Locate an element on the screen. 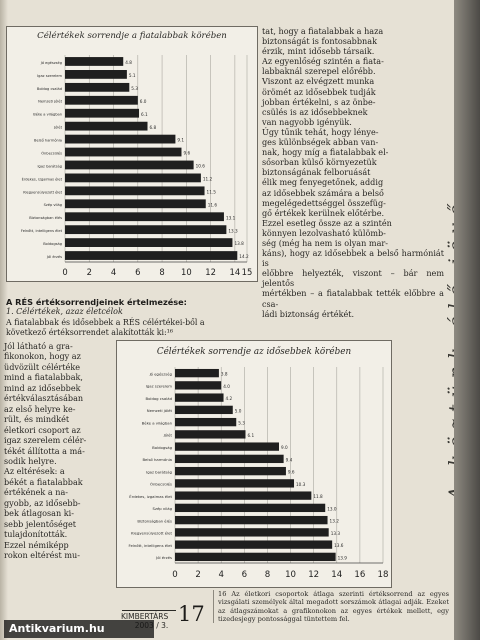 The image size is (480, 640). tick-label: 14 is located at coordinates (336, 575).